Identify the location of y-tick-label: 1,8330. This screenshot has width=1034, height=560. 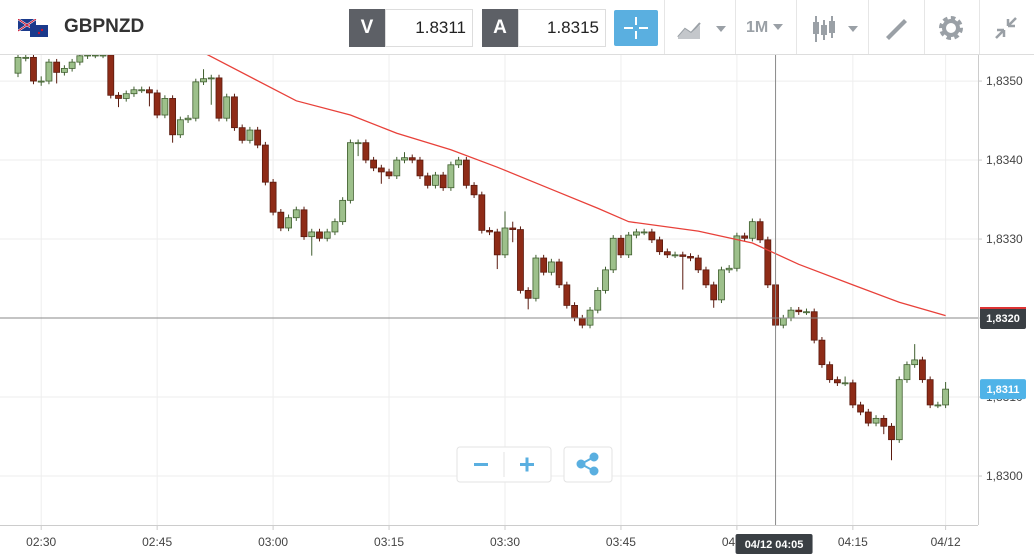
(1004, 239).